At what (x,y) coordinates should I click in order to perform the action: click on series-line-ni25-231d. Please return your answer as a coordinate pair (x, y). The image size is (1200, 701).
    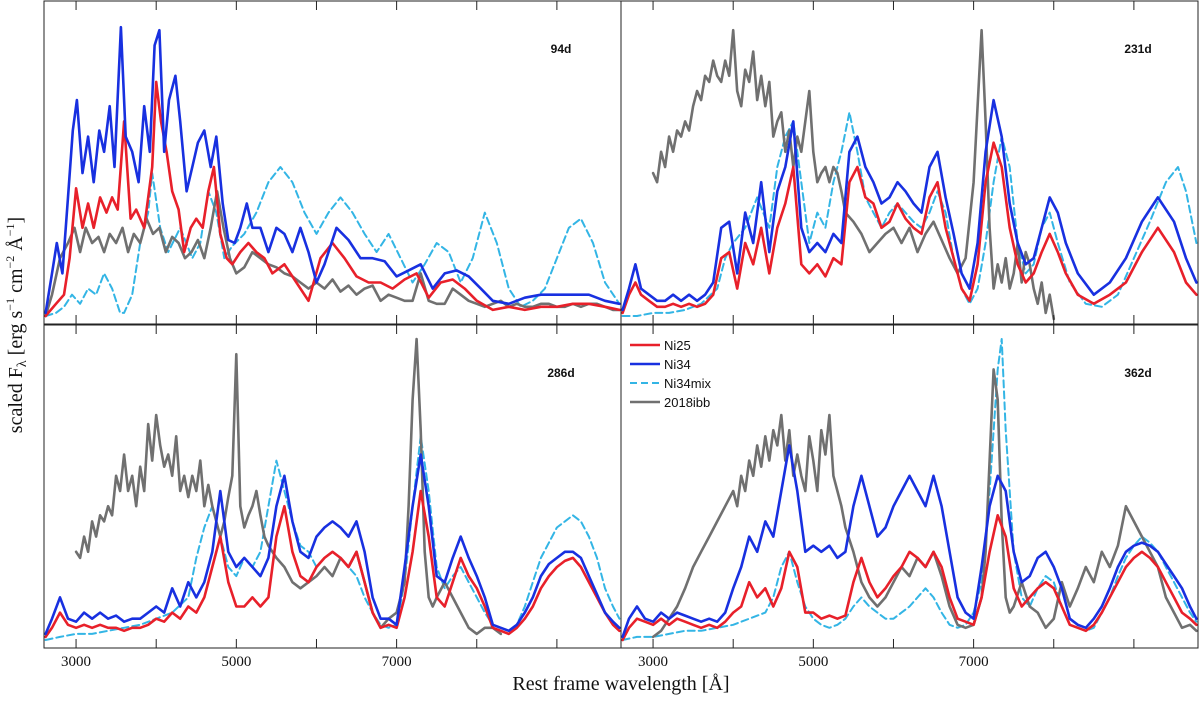
    Looking at the image, I should click on (909, 228).